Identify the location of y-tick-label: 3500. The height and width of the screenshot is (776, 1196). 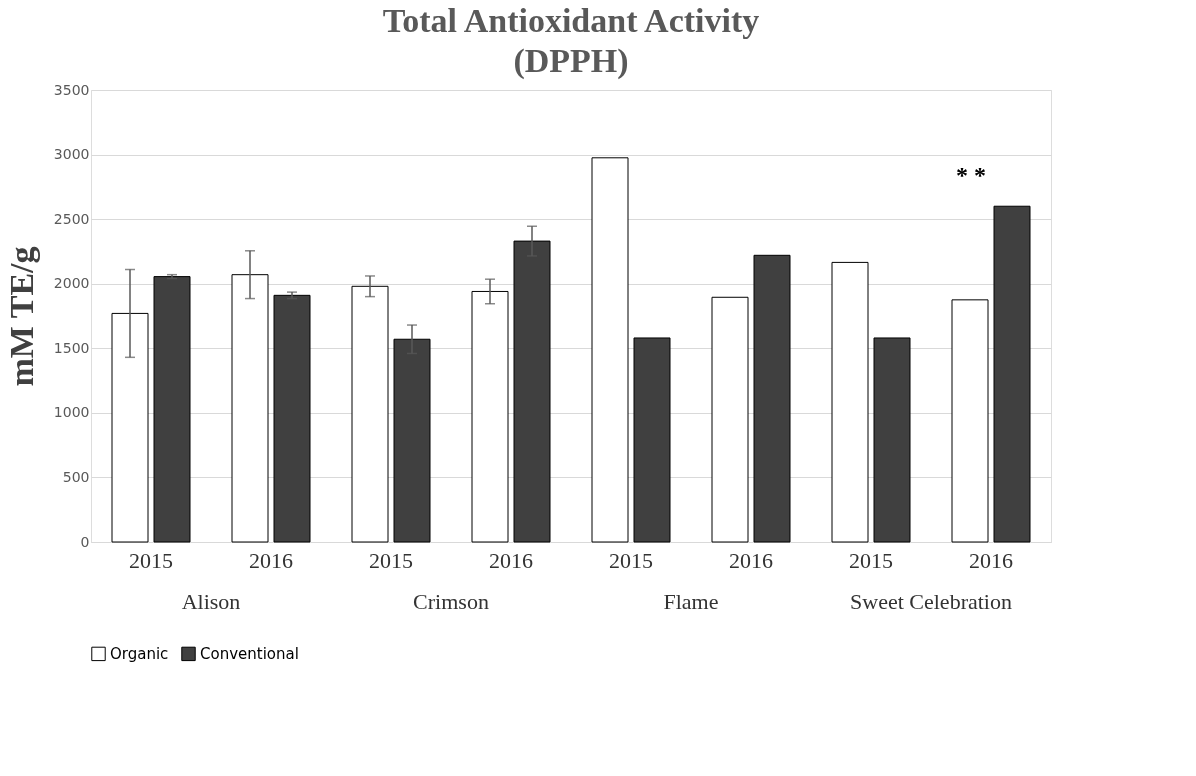
(71, 89).